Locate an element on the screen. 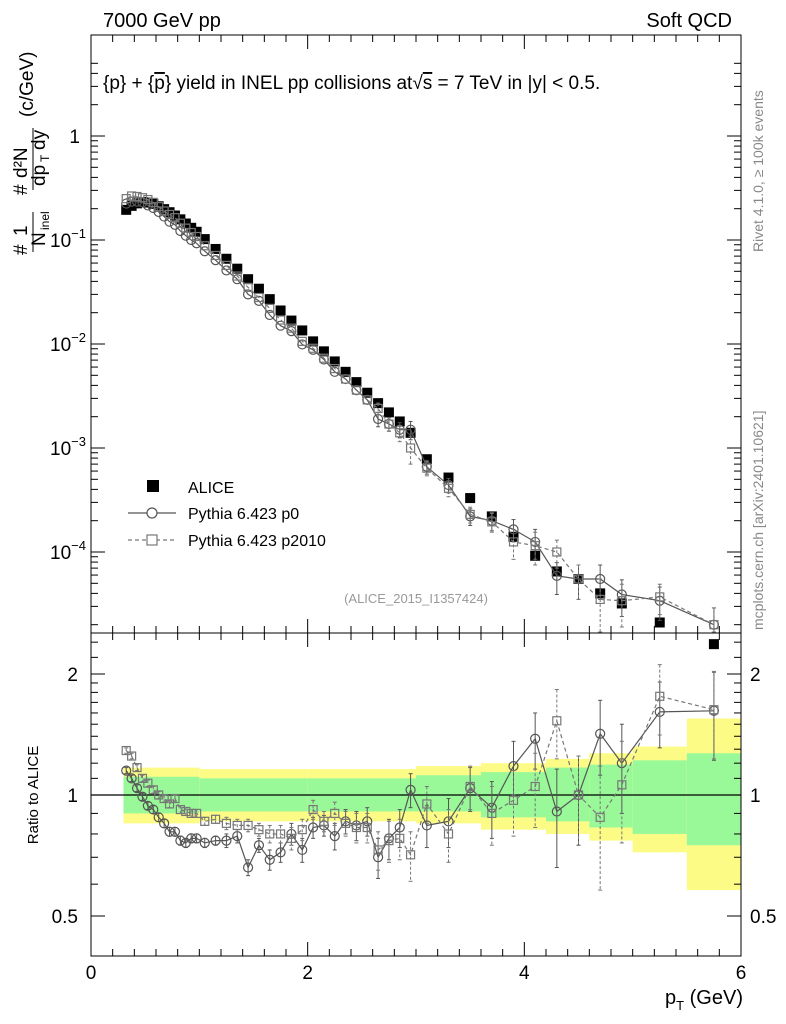  svg-text: d²N is located at coordinates (21, 162).